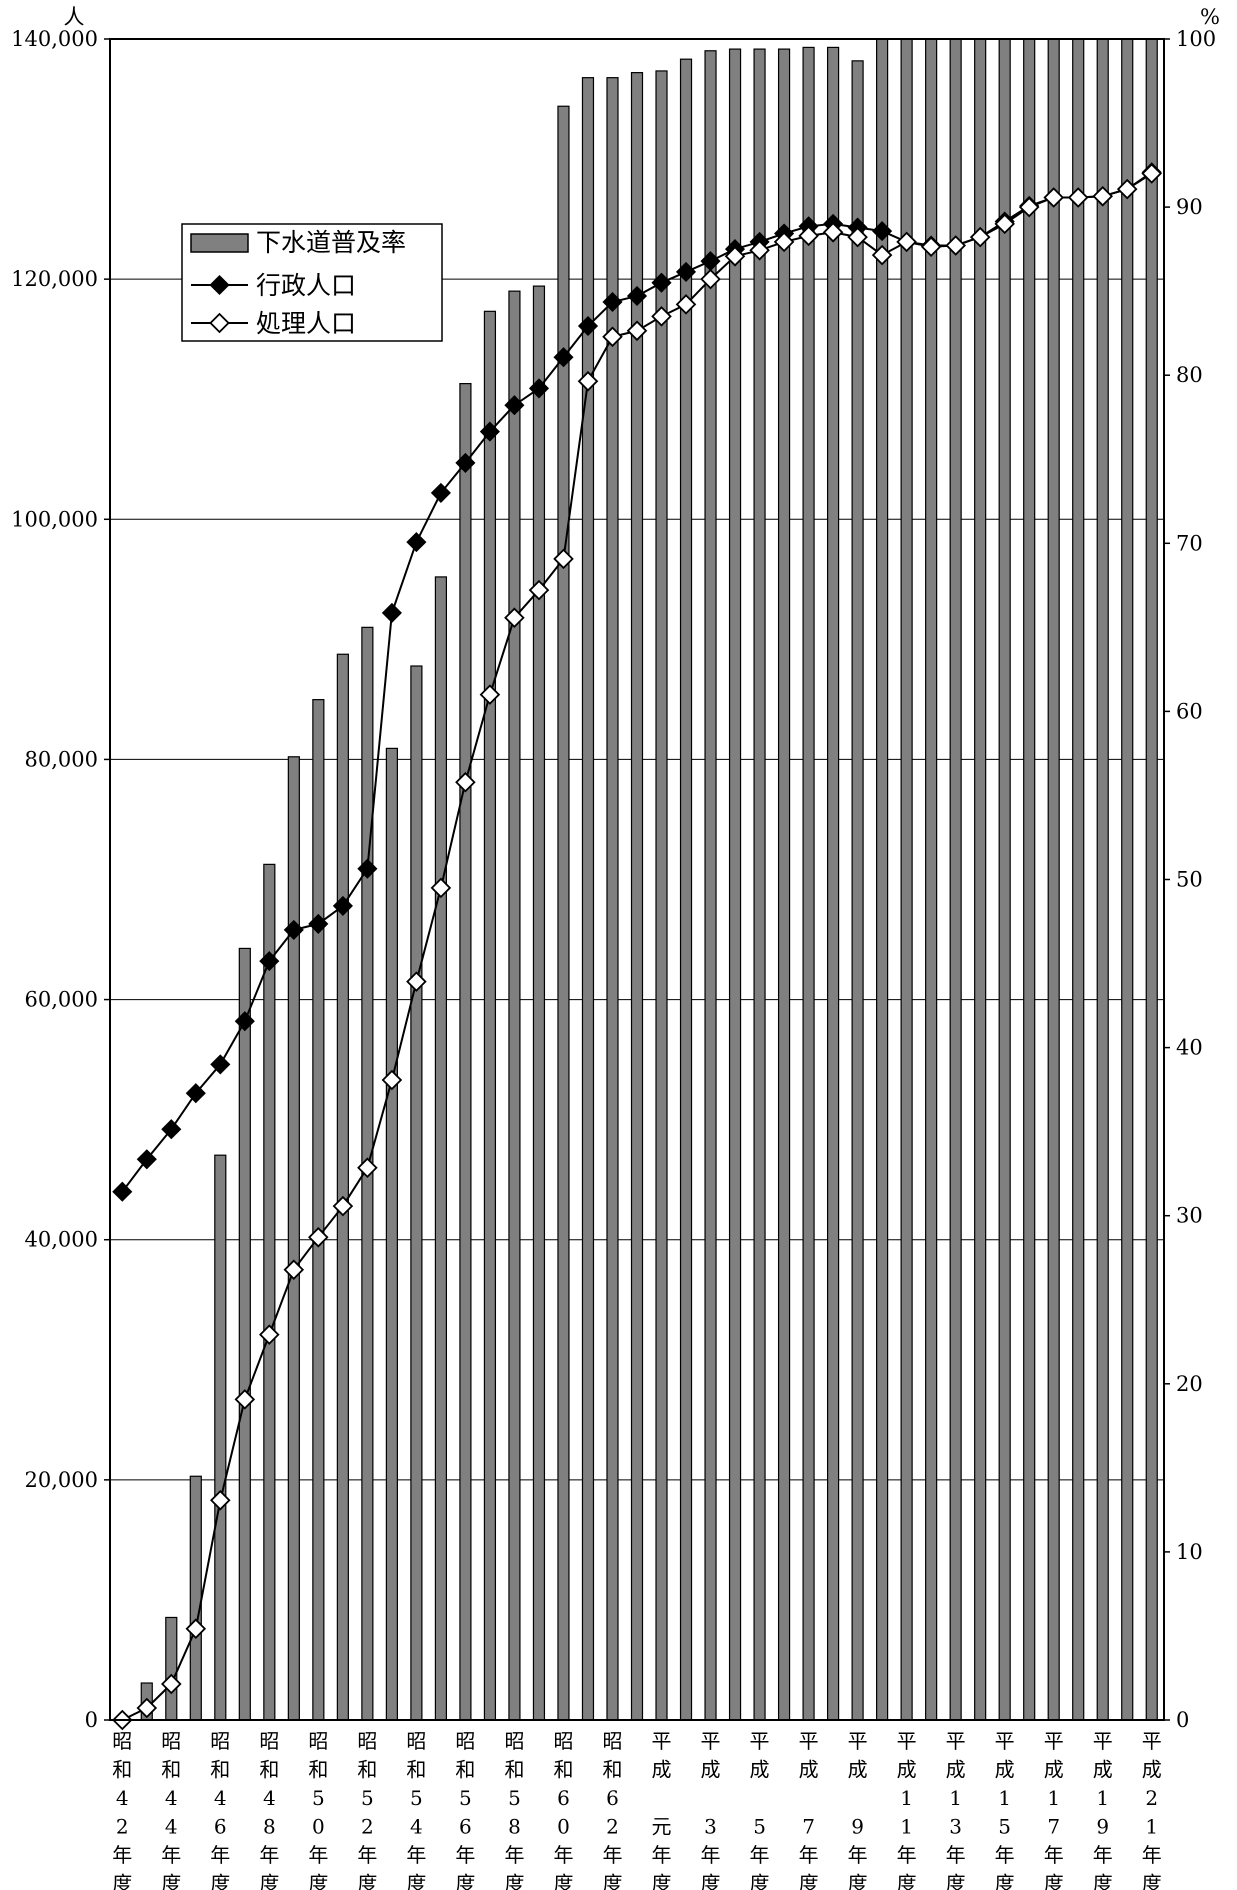 The width and height of the screenshot is (1237, 1890). What do you see at coordinates (1102, 1798) in the screenshot?
I see `category-label-glyph: 1` at bounding box center [1102, 1798].